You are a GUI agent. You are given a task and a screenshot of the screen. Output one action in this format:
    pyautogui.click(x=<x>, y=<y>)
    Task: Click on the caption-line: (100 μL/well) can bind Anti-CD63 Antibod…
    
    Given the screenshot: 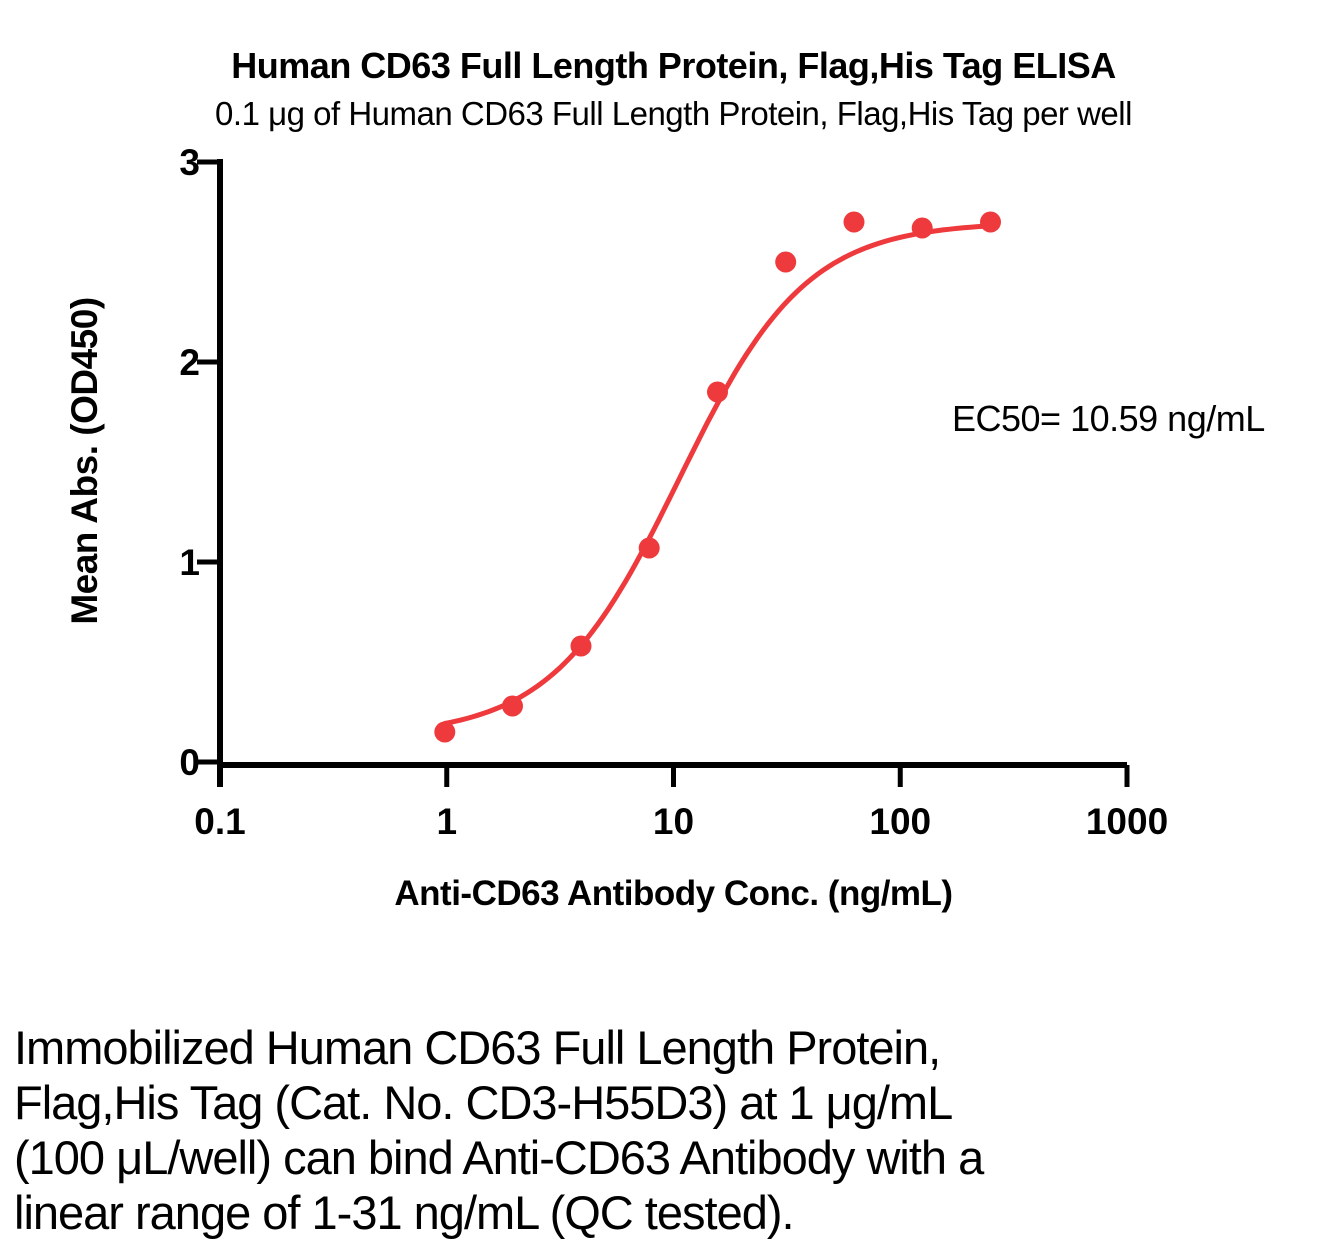 What is the action you would take?
    pyautogui.click(x=499, y=1157)
    